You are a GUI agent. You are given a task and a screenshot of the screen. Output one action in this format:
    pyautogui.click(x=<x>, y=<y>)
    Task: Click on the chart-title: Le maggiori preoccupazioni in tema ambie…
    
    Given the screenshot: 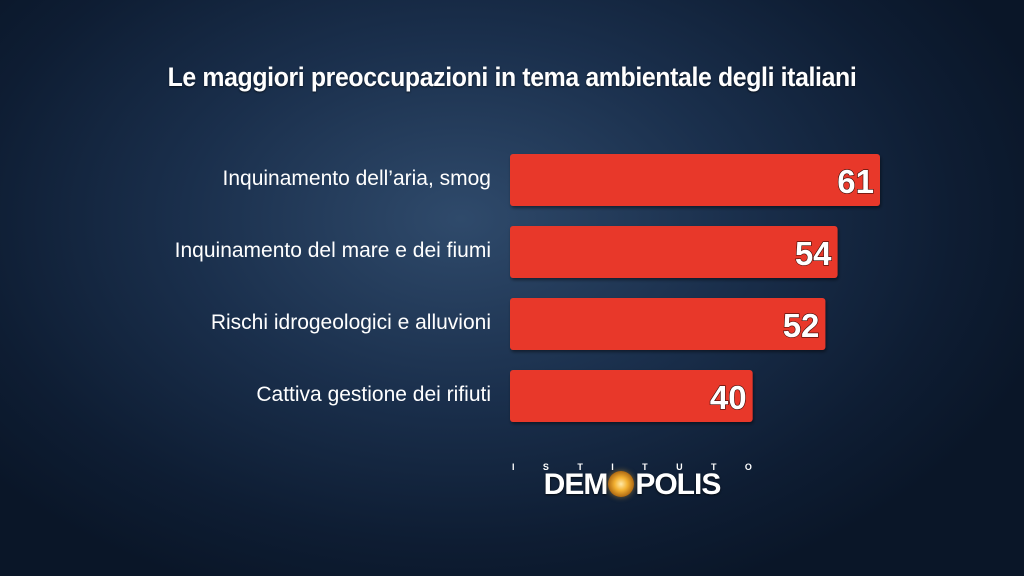 What is the action you would take?
    pyautogui.click(x=512, y=77)
    